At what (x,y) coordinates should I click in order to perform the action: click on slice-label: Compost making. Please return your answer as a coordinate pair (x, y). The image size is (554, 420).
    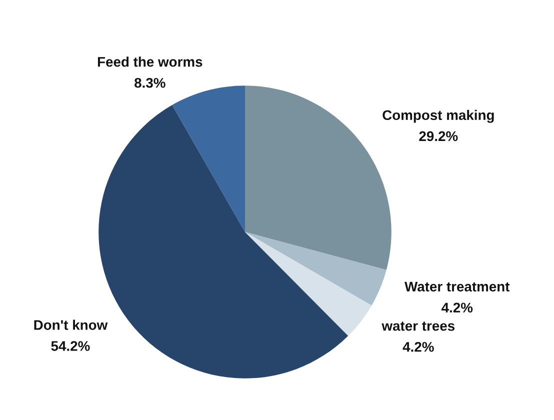
    Looking at the image, I should click on (438, 116).